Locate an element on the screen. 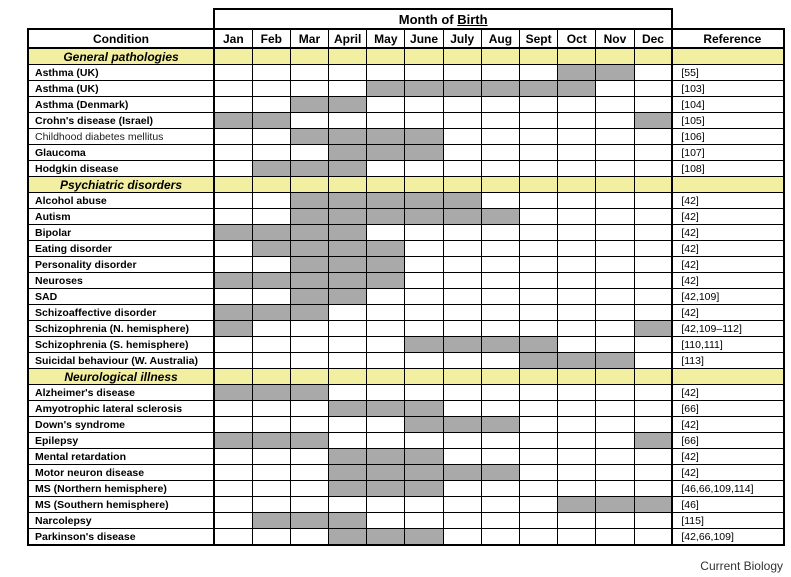 The width and height of the screenshot is (791, 577). table-row: Amyotrophic lateral sclerosis [66] is located at coordinates (406, 408).